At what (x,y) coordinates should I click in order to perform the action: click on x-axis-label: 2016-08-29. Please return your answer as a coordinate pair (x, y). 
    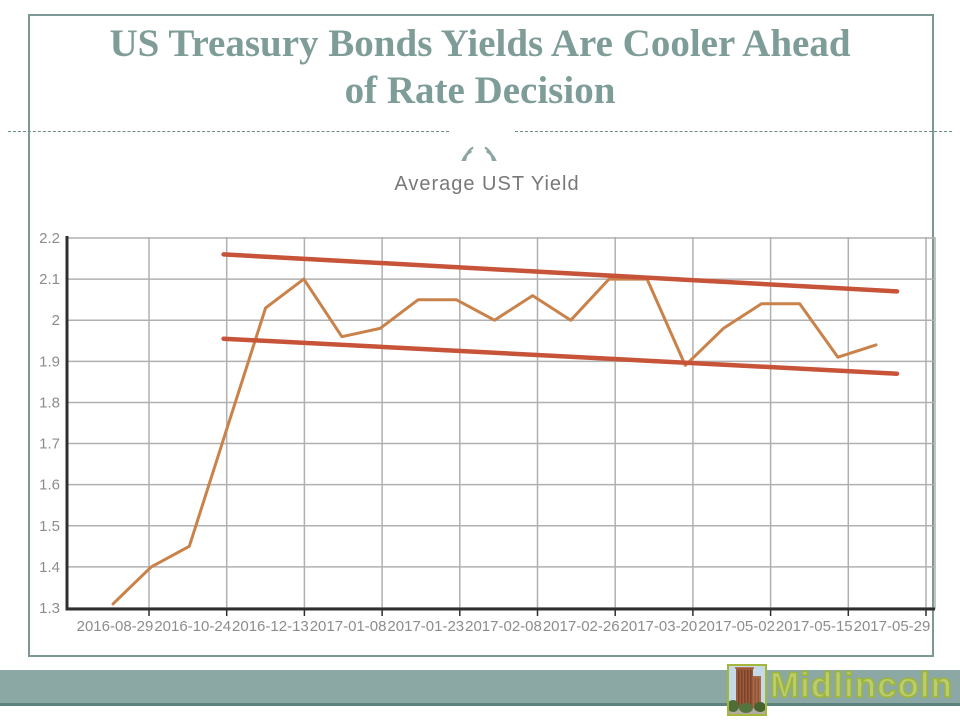
    Looking at the image, I should click on (115, 626).